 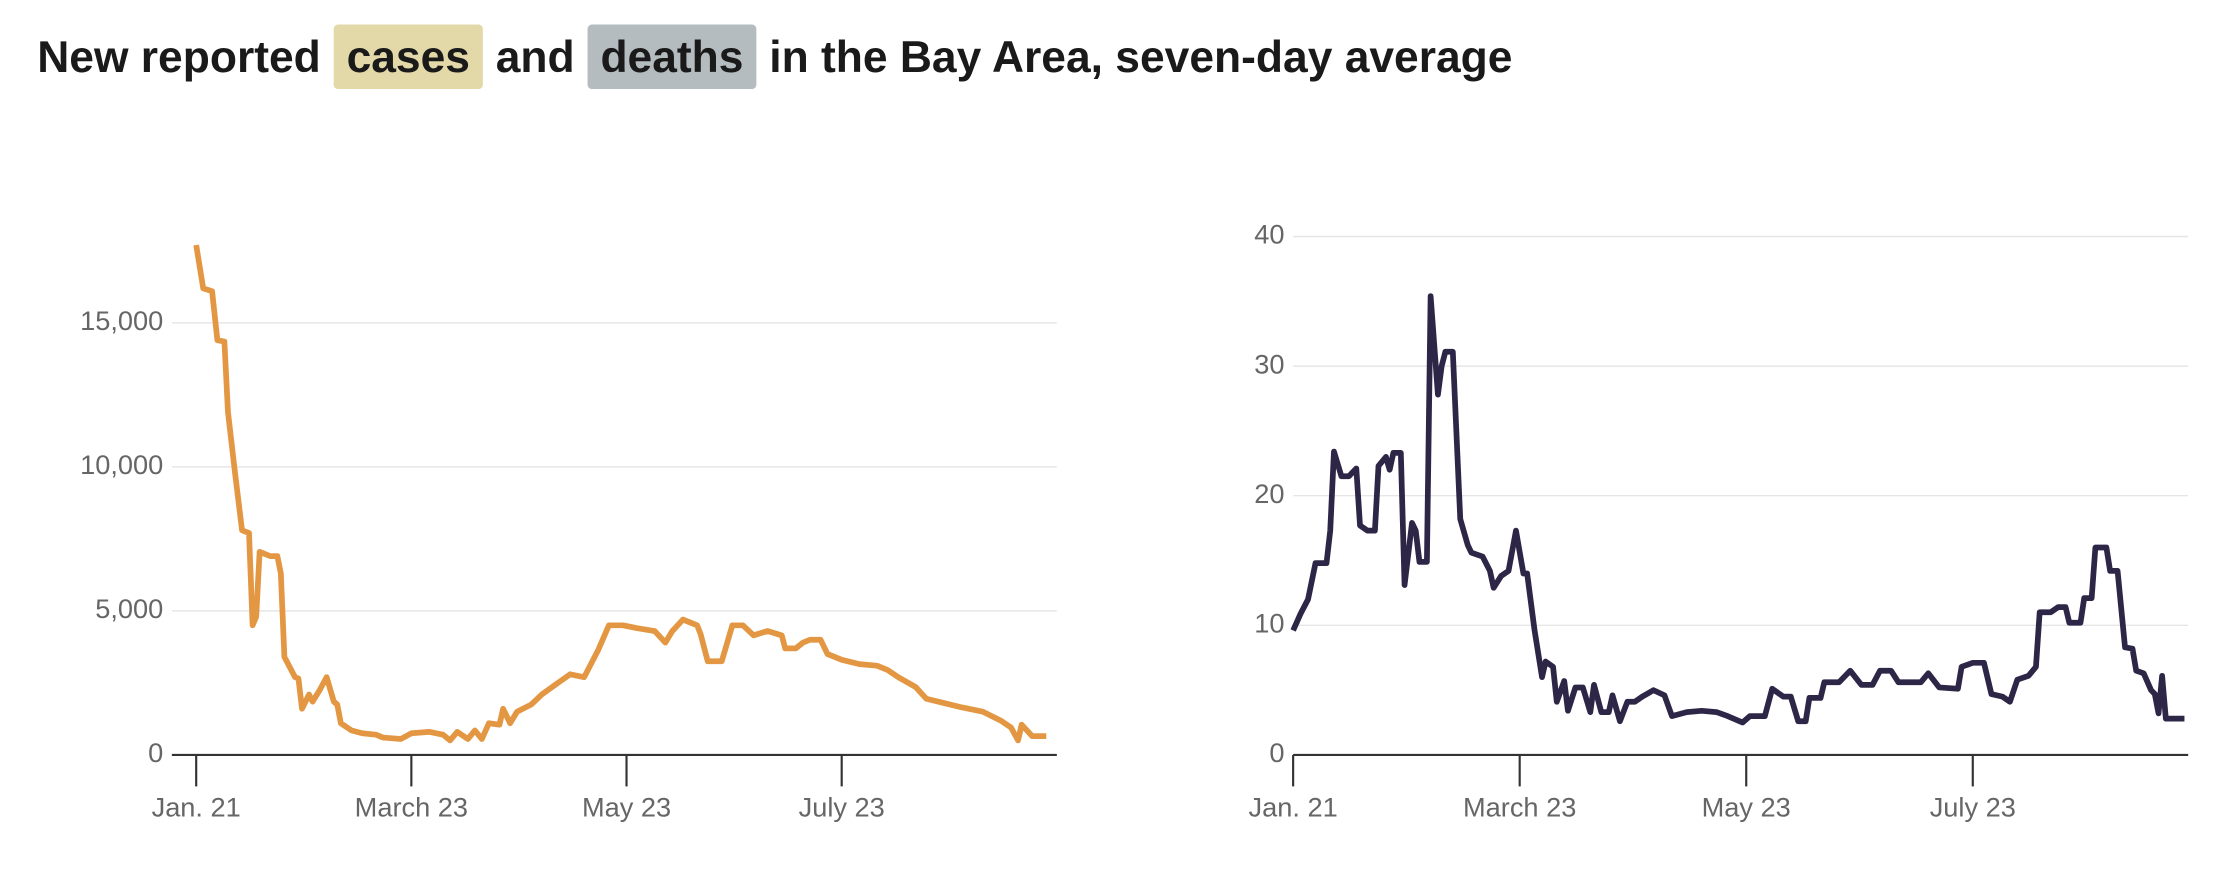 I want to click on title-part: in the Bay Area, seven-day average, so click(x=1140, y=57).